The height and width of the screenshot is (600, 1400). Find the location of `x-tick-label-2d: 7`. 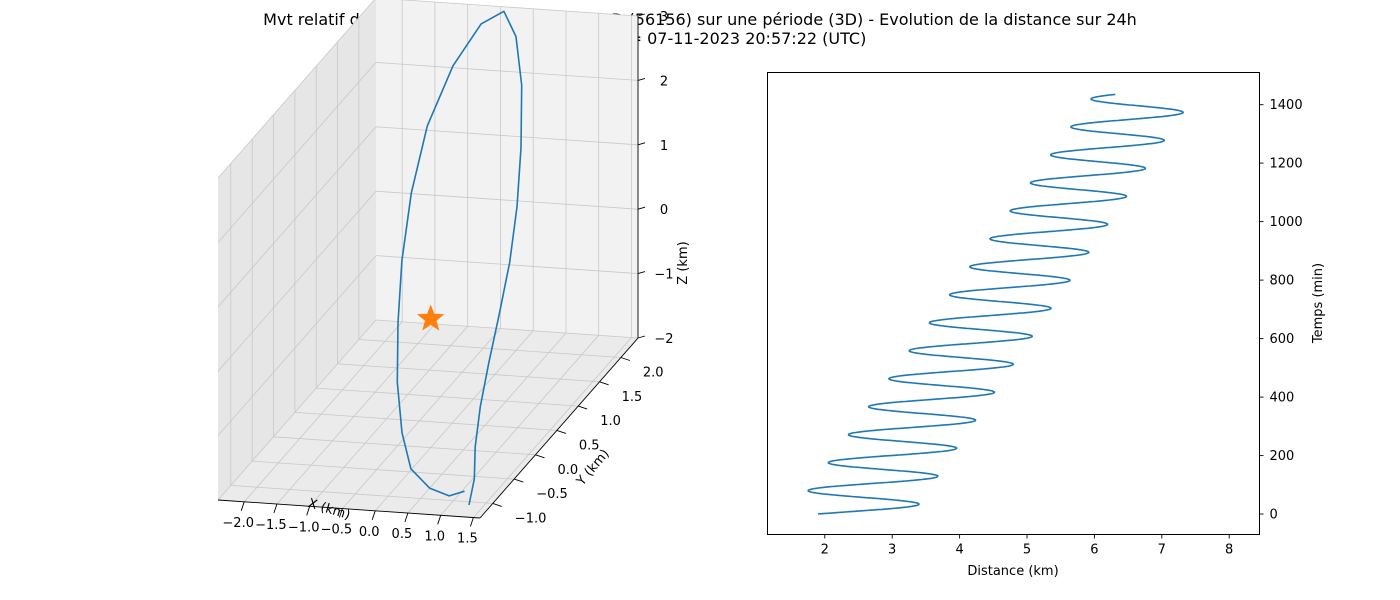

x-tick-label-2d: 7 is located at coordinates (1162, 550).